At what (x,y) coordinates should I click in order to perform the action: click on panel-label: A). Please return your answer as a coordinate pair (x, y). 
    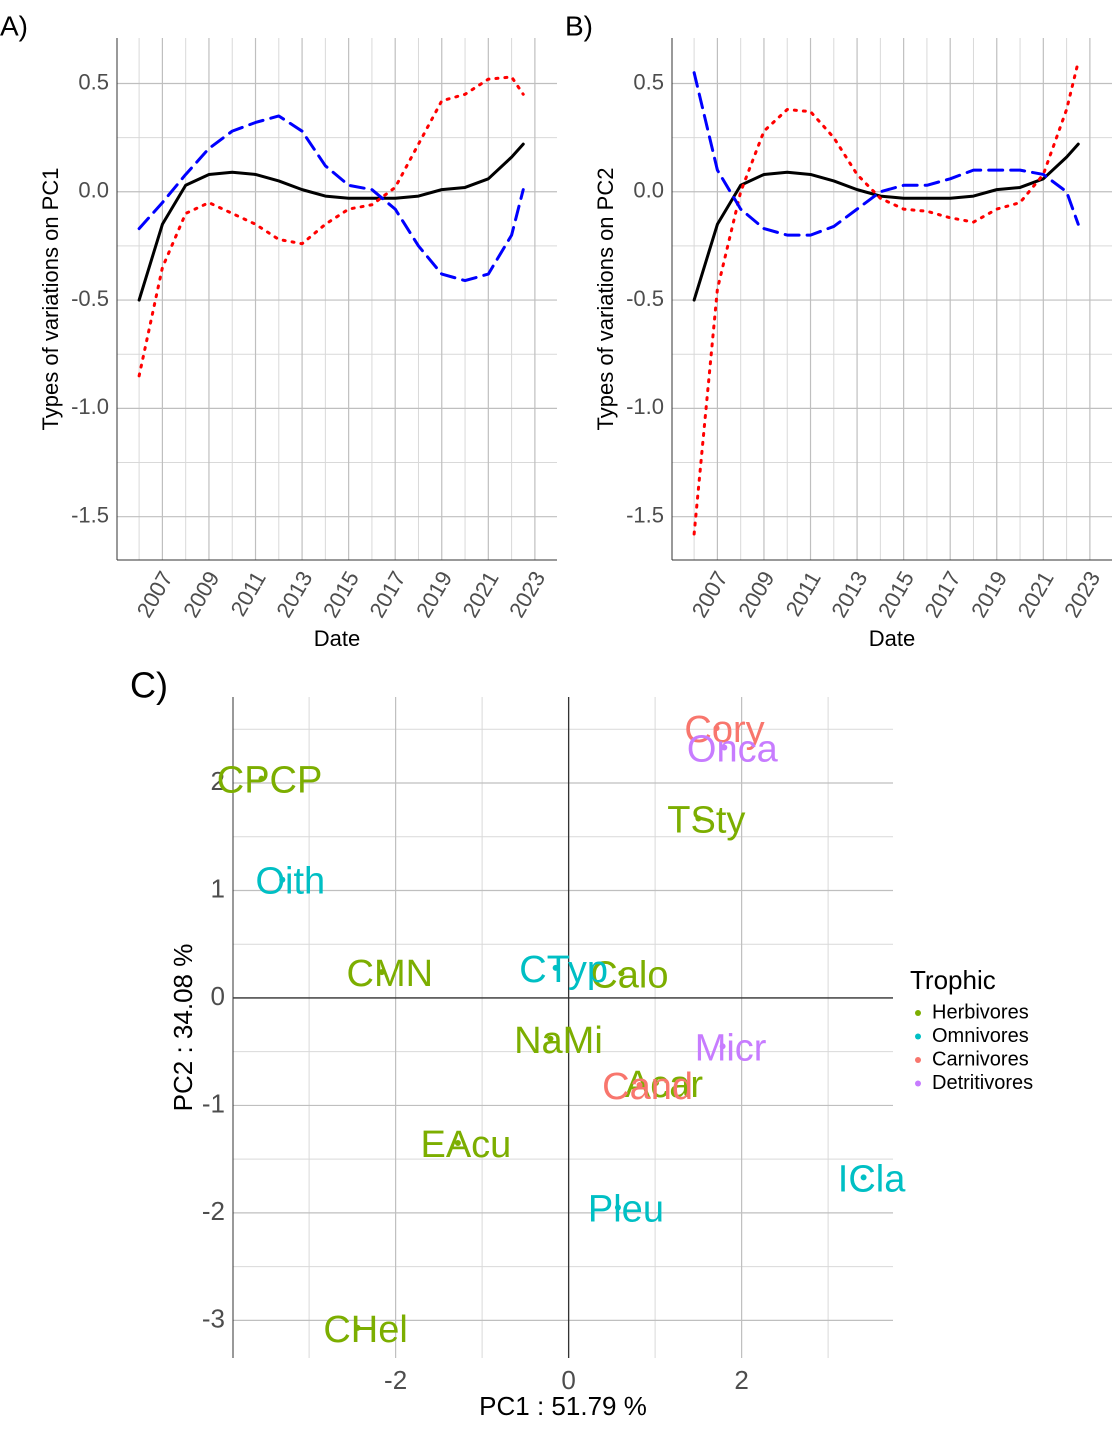
    Looking at the image, I should click on (14, 25).